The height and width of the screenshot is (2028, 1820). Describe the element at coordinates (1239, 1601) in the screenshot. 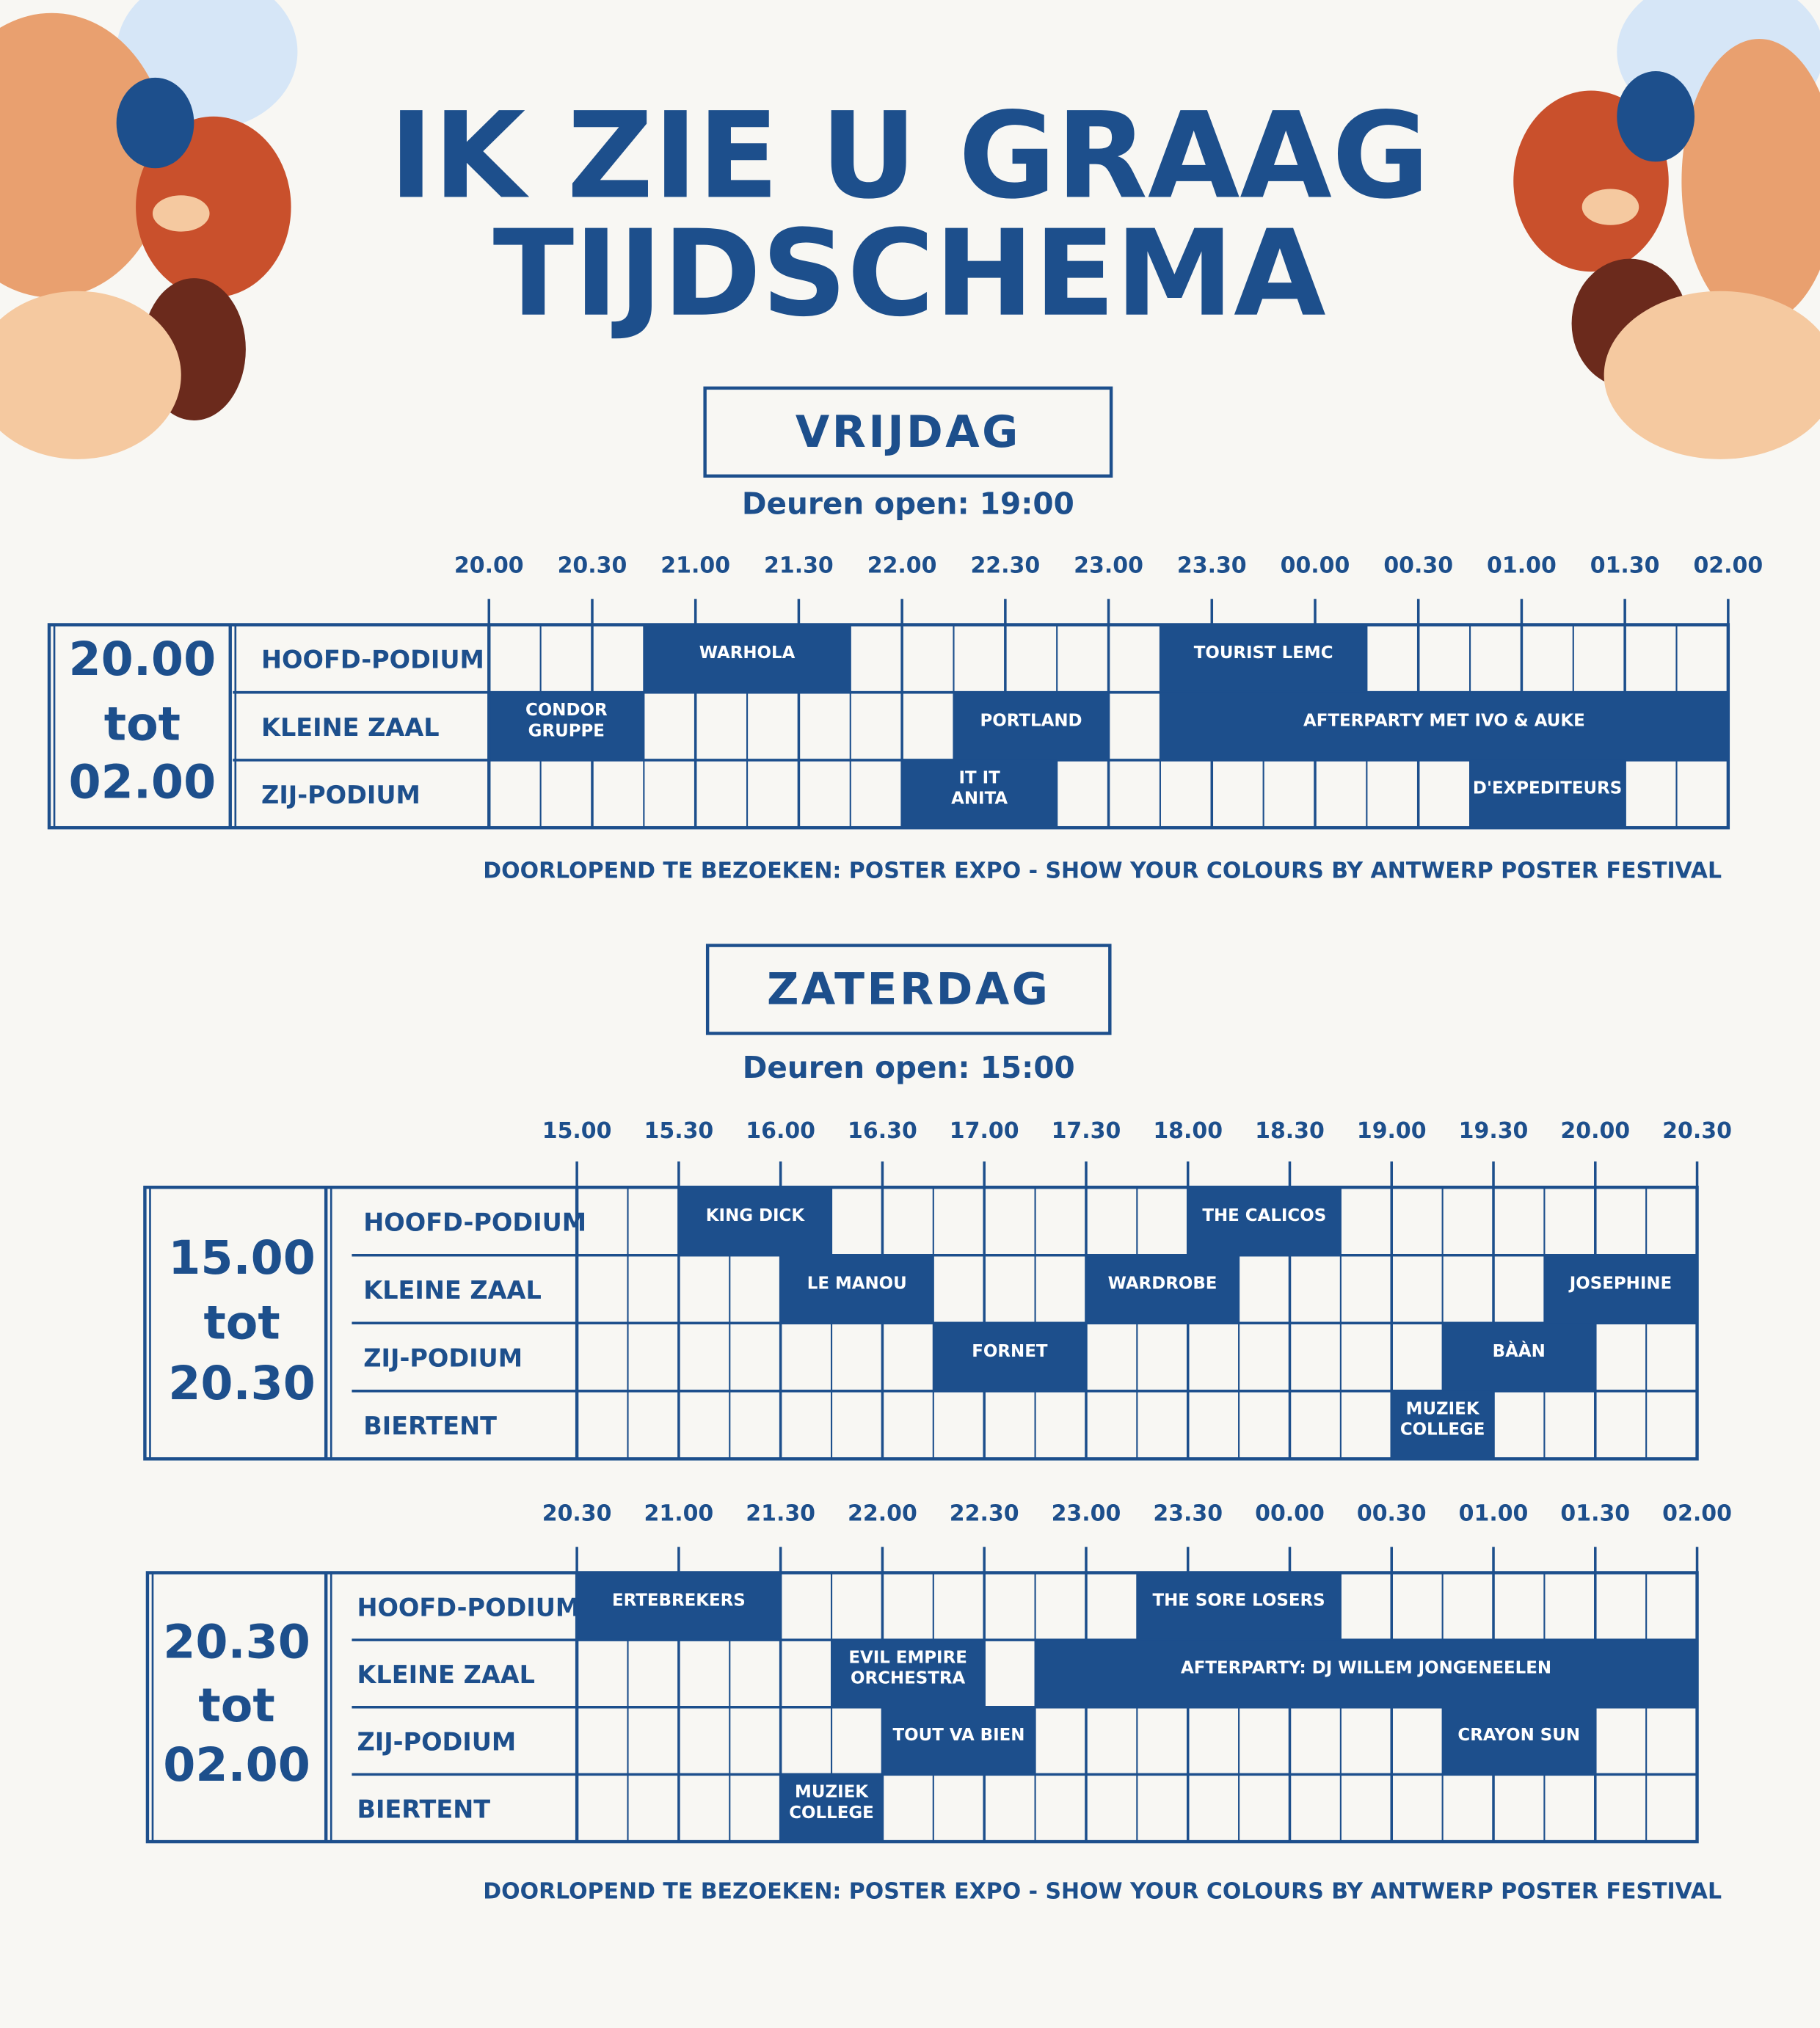

I see `event-name: THE SORE LOSERS` at that location.